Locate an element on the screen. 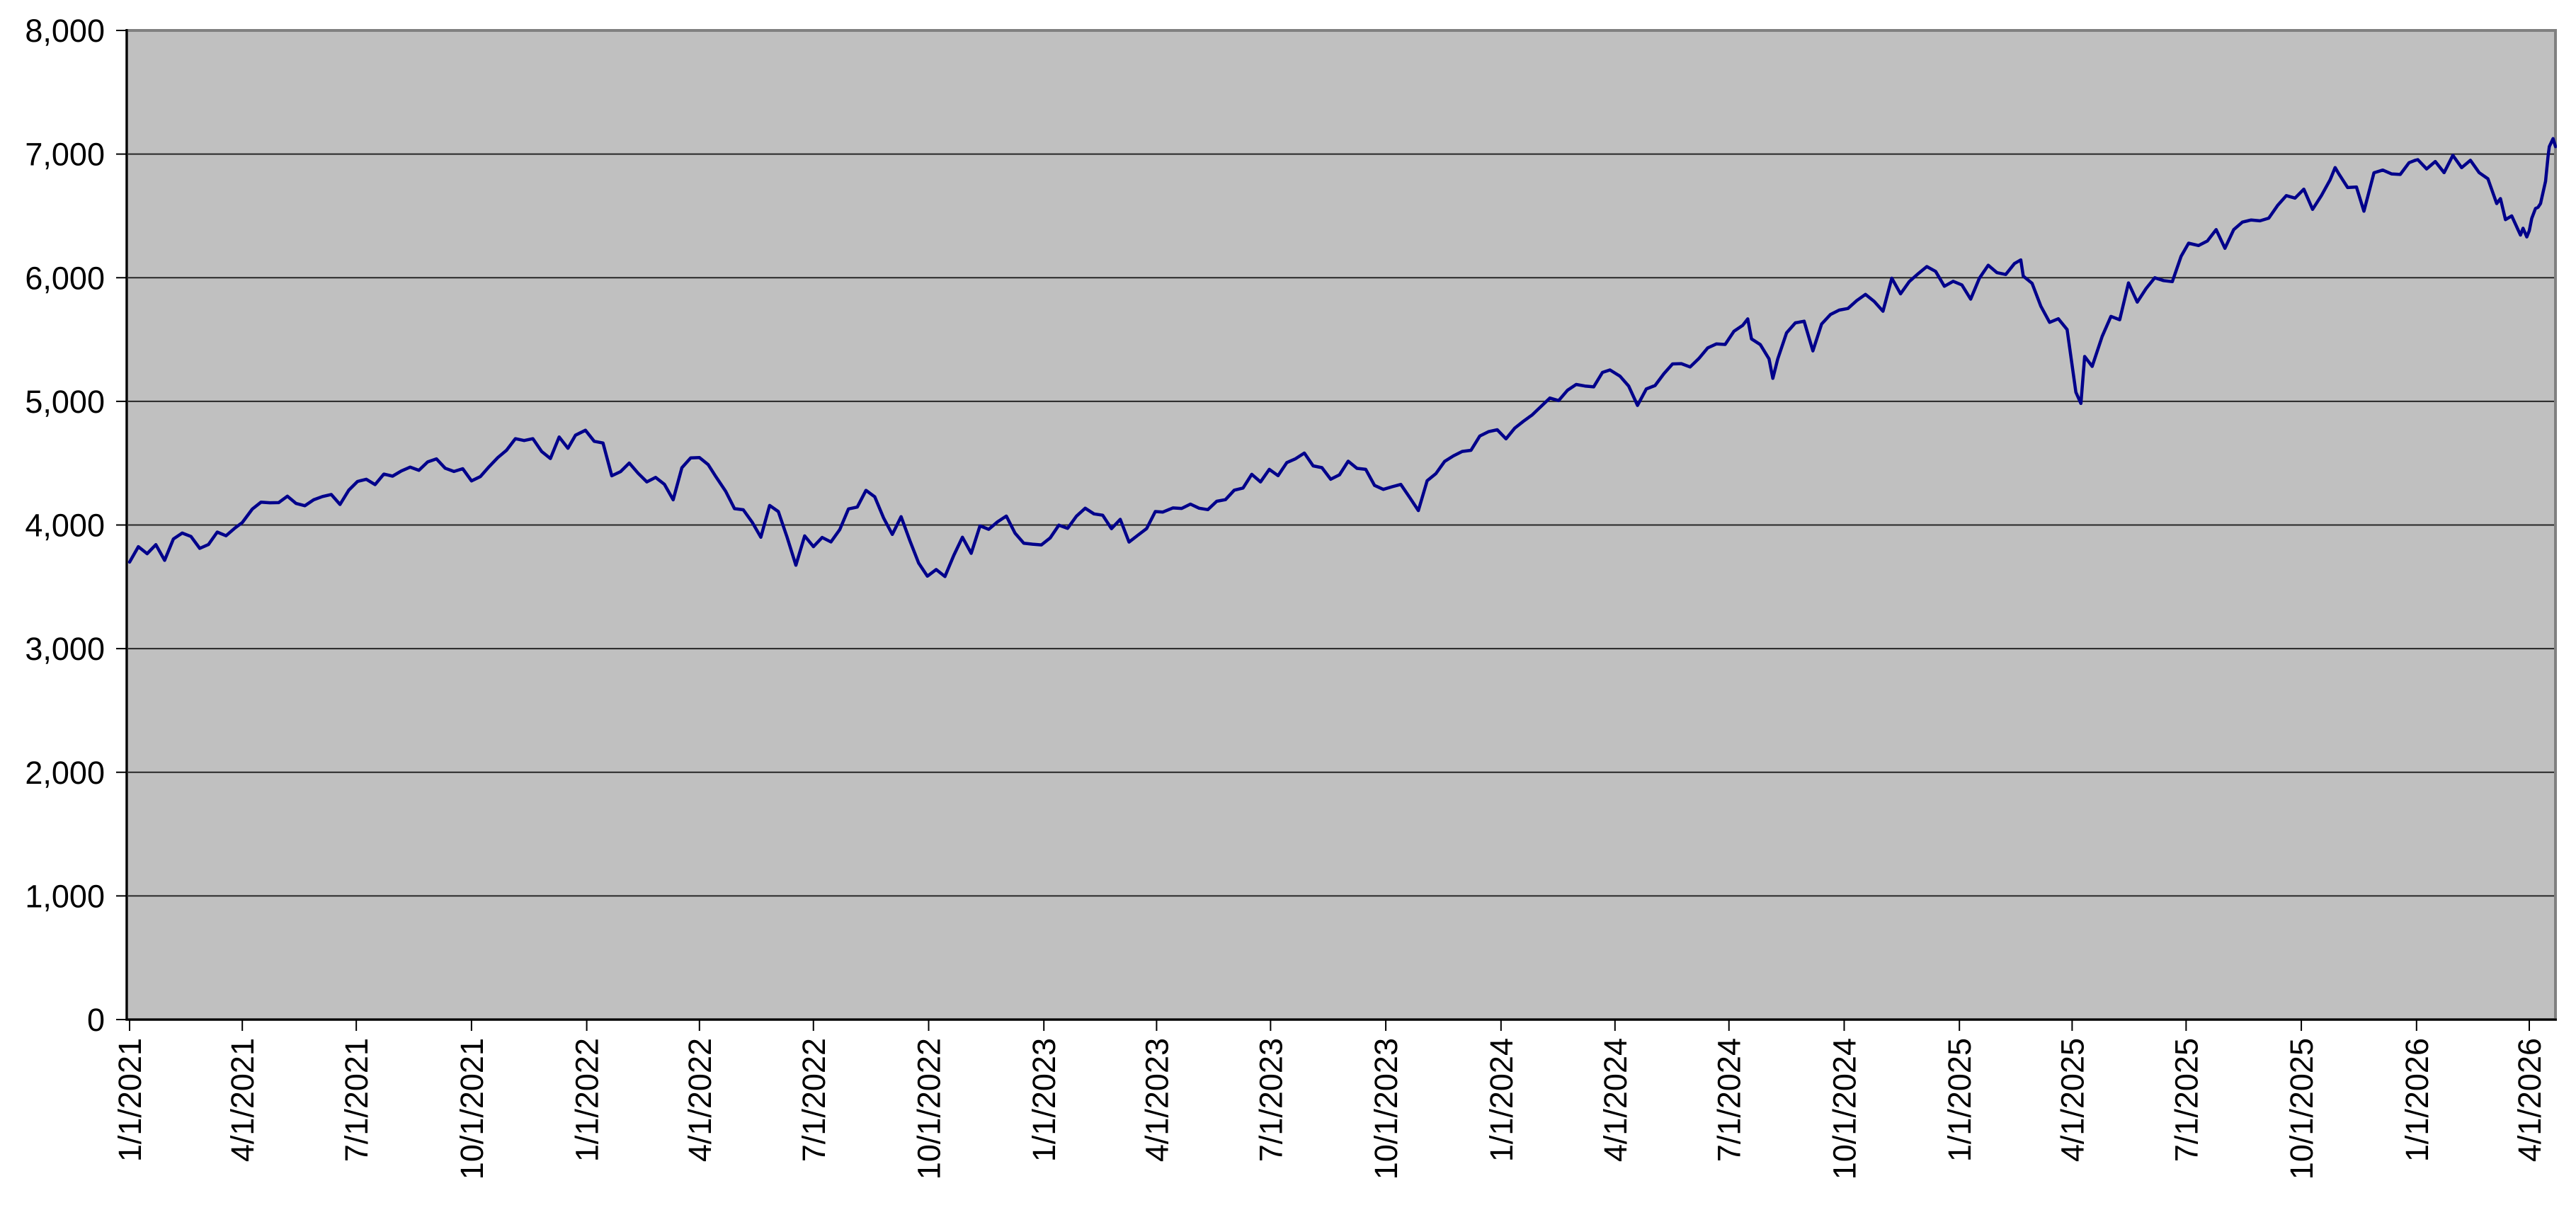  x-axis-tick-label: 7/1/2025 is located at coordinates (2186, 1100).